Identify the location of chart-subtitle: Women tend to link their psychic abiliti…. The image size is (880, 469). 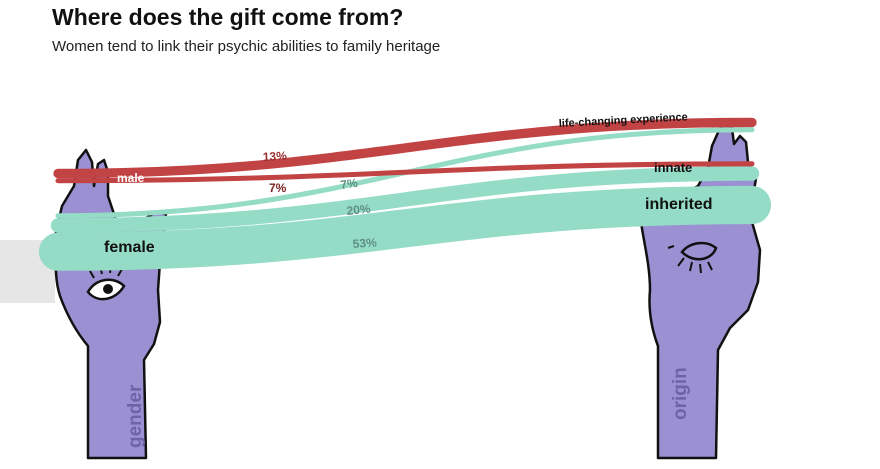
(246, 46).